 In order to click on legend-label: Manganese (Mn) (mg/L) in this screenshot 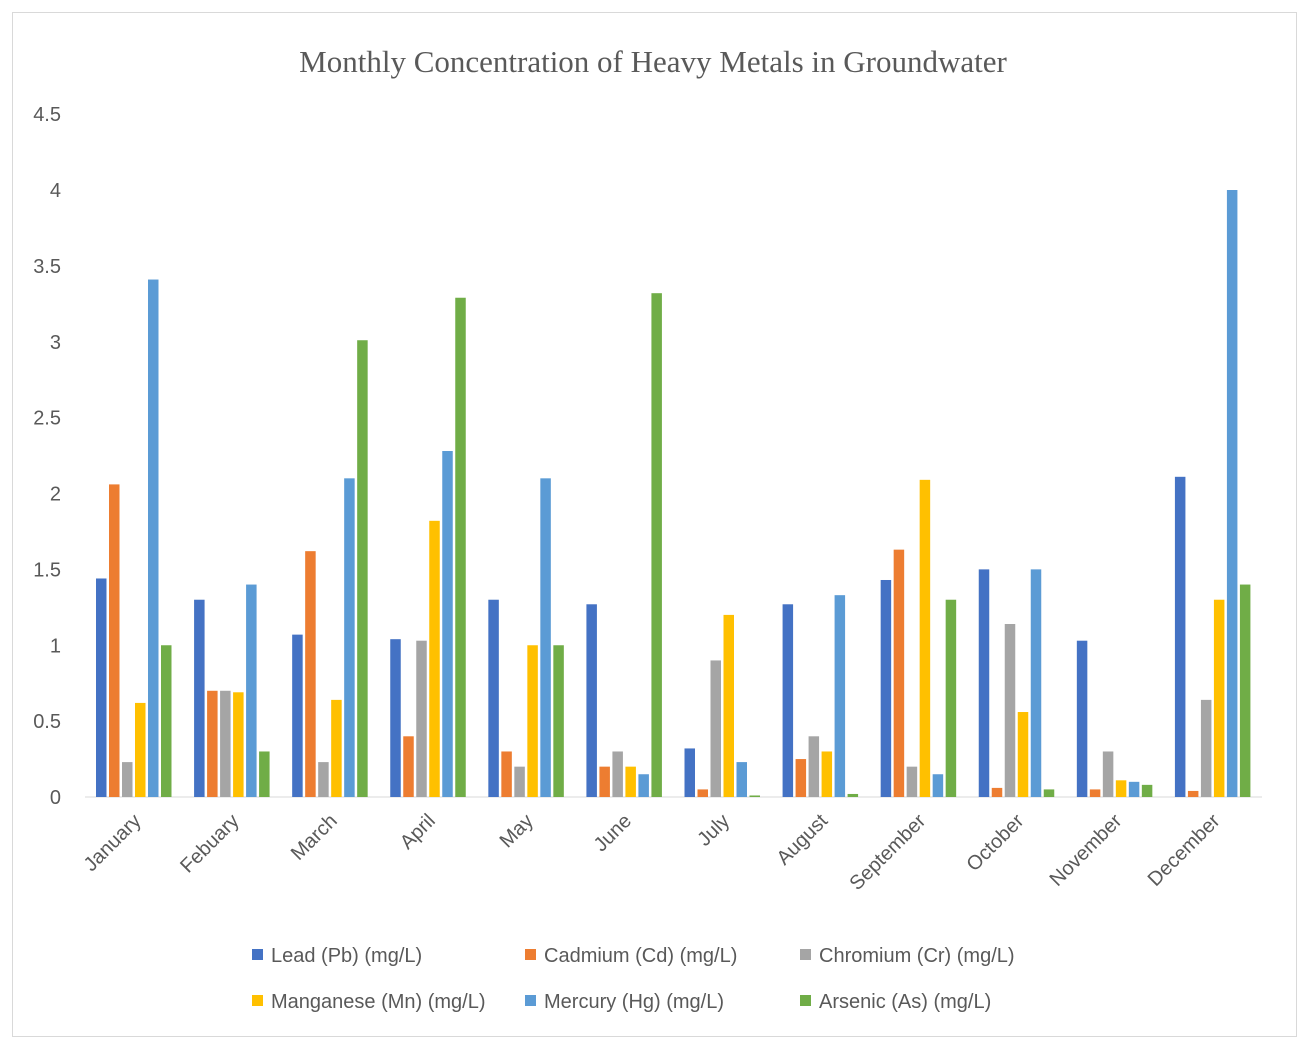, I will do `click(378, 1002)`.